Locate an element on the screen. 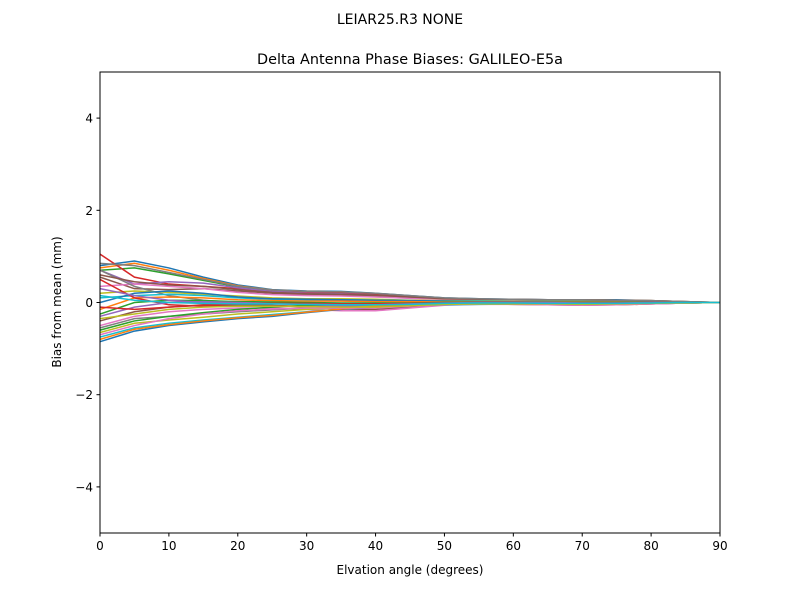 This screenshot has width=800, height=604. y-tick-label: −4 is located at coordinates (84, 487).